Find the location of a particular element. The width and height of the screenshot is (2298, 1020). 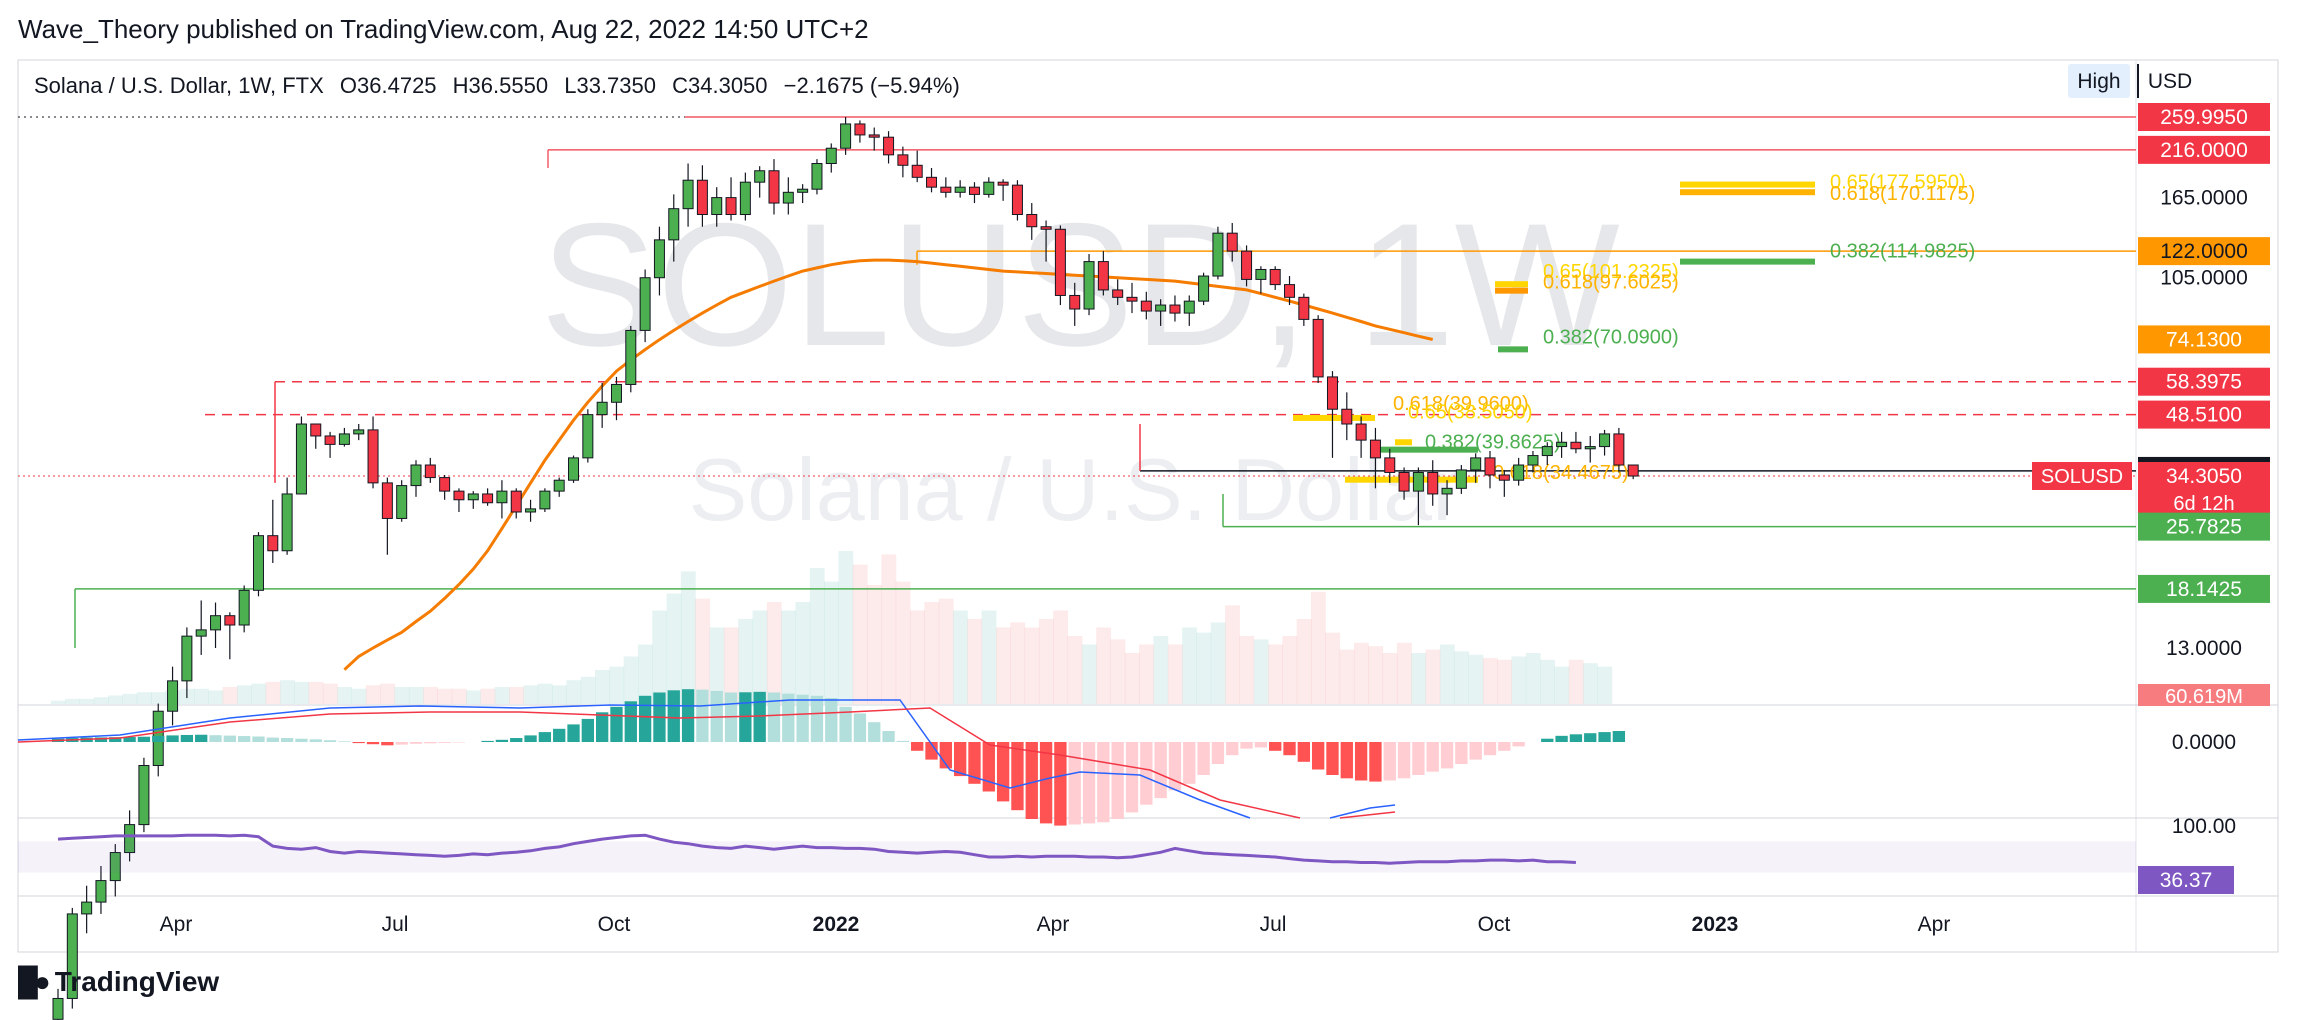

high-button-bg is located at coordinates (2099, 81).